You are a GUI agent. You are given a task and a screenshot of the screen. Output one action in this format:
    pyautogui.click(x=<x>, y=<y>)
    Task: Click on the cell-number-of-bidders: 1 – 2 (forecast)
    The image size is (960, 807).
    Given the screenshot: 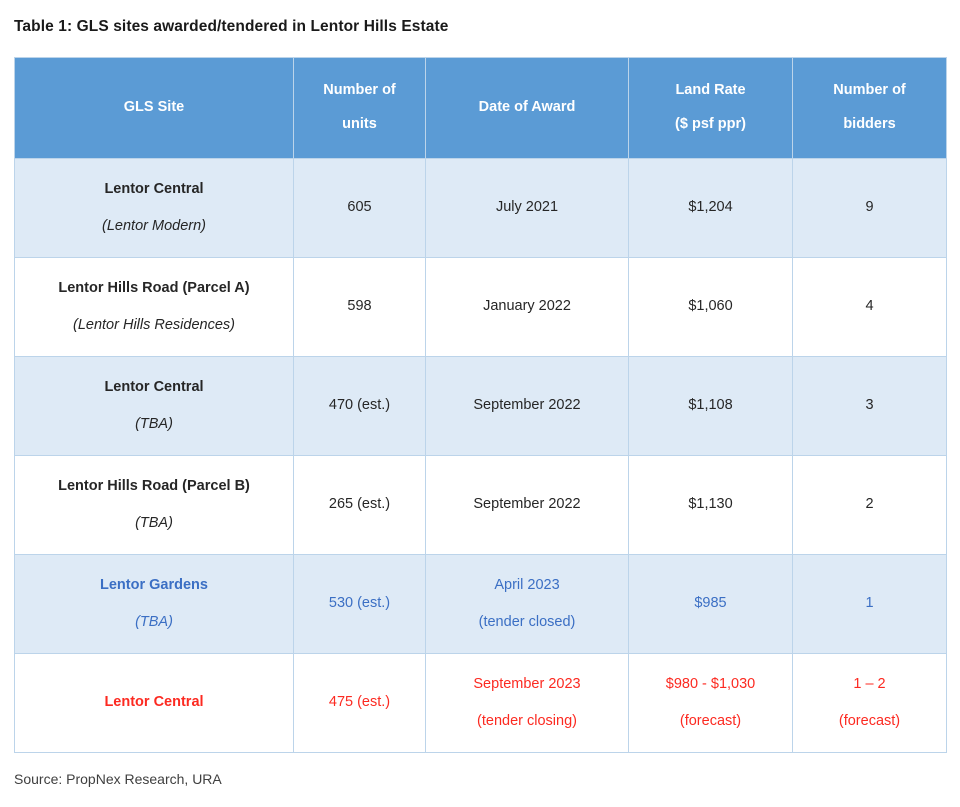 What is the action you would take?
    pyautogui.click(x=869, y=703)
    